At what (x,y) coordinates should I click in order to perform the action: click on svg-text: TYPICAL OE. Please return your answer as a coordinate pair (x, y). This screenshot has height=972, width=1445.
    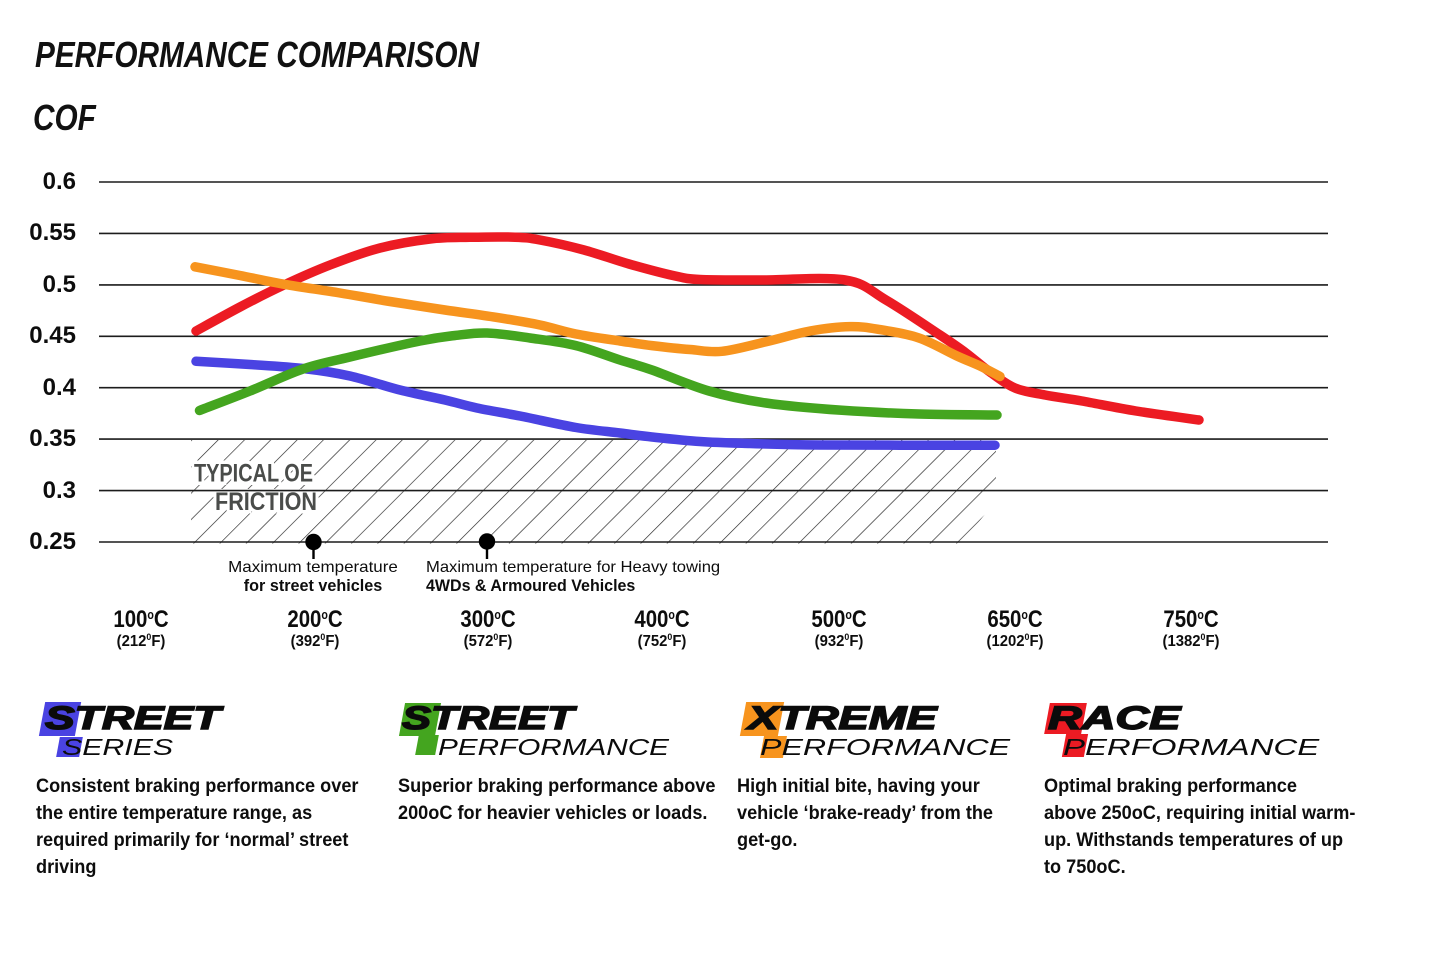
    Looking at the image, I should click on (253, 474).